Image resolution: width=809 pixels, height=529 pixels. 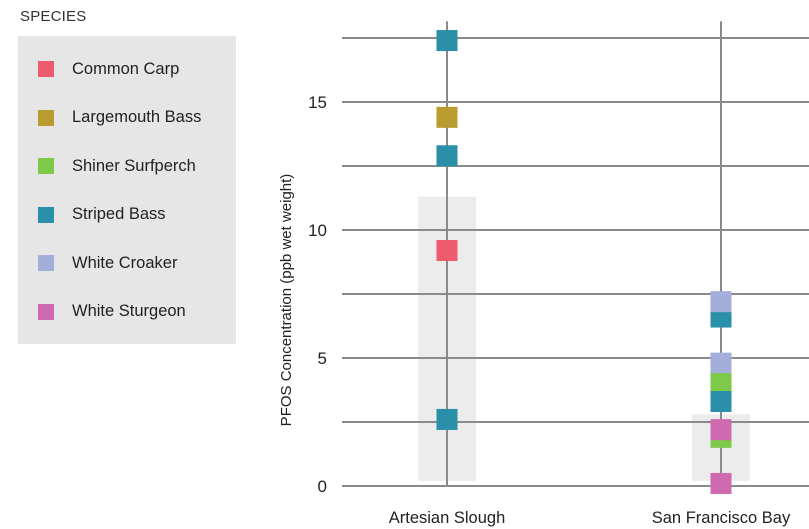 What do you see at coordinates (134, 165) in the screenshot?
I see `legend-label: Shiner Surfperch` at bounding box center [134, 165].